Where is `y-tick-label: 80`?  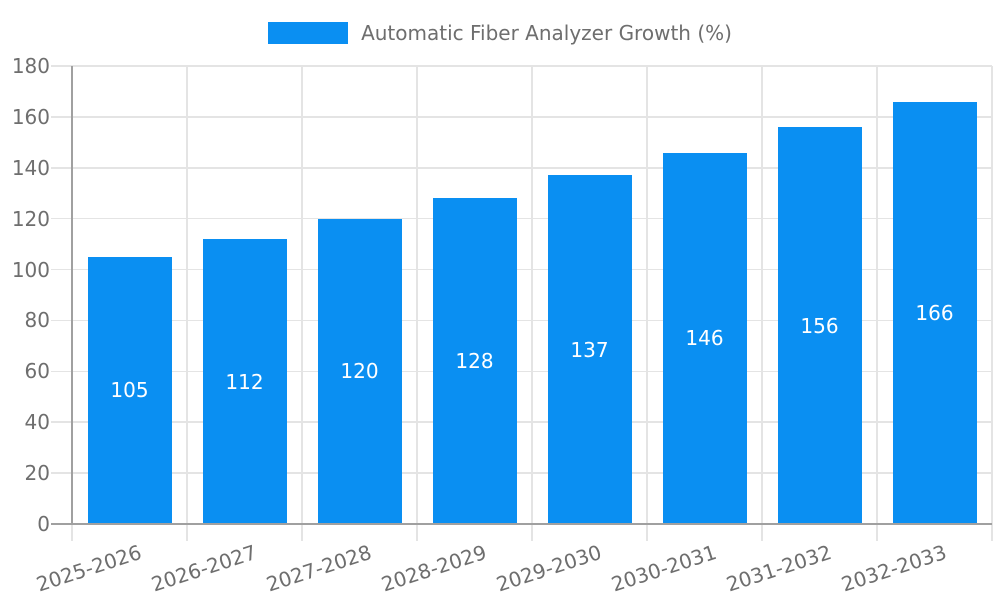
y-tick-label: 80 is located at coordinates (37, 320).